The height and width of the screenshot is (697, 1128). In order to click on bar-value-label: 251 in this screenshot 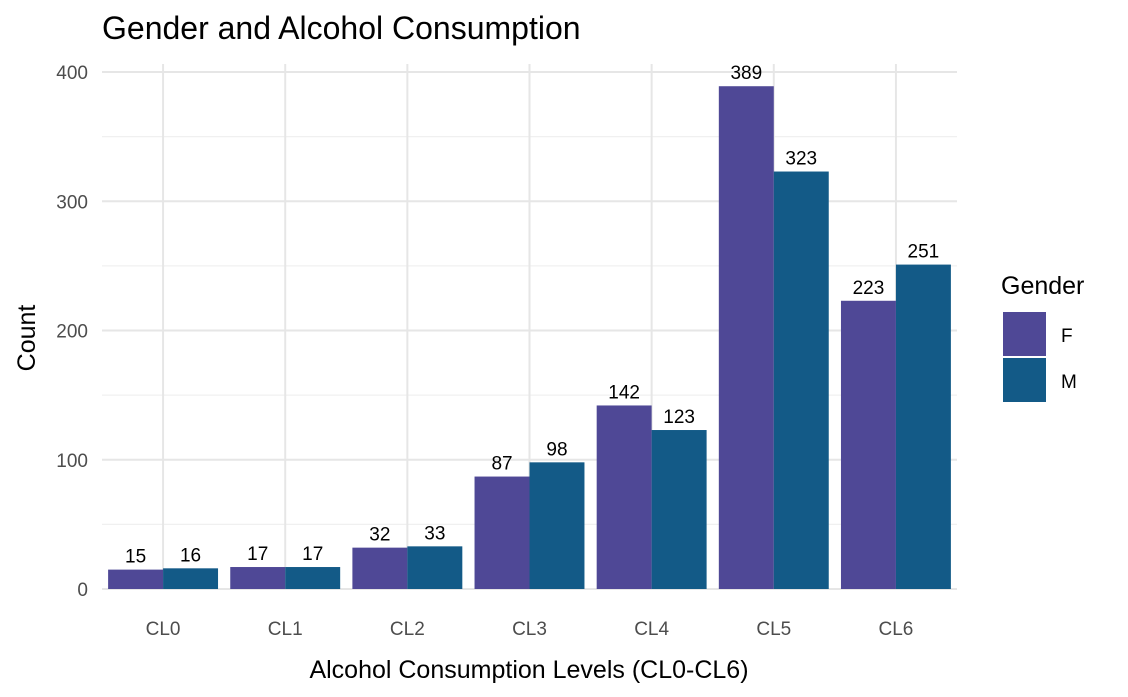, I will do `click(924, 252)`.